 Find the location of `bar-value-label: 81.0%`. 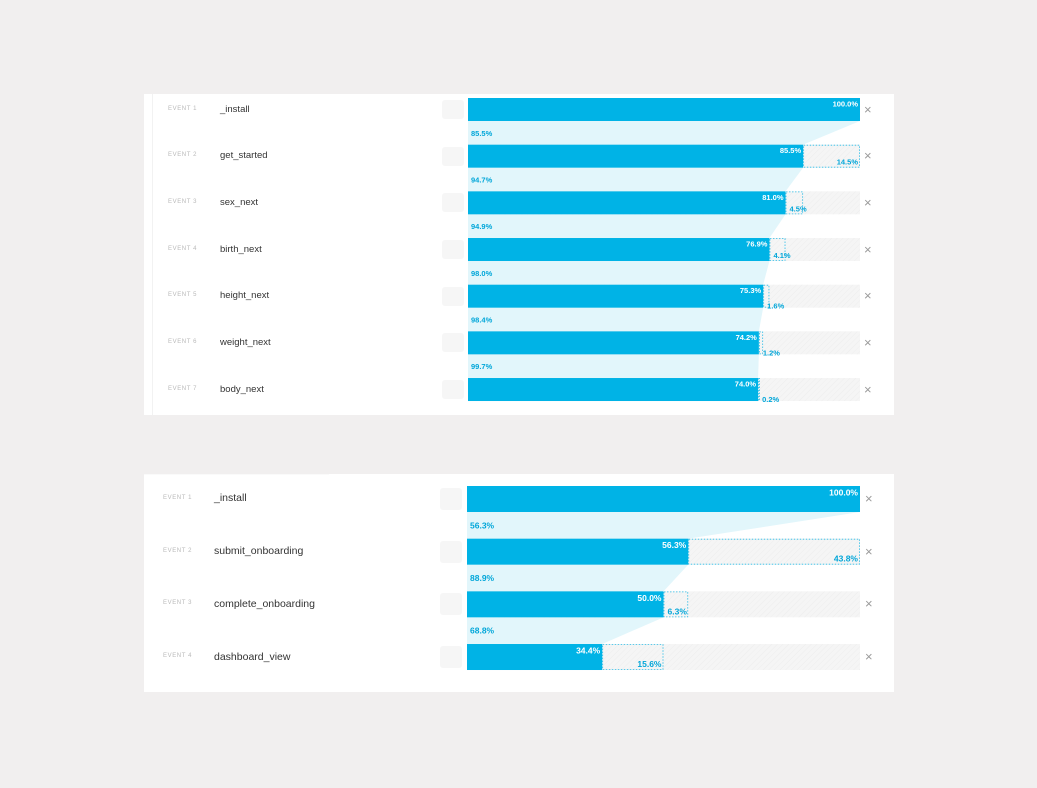

bar-value-label: 81.0% is located at coordinates (773, 197).